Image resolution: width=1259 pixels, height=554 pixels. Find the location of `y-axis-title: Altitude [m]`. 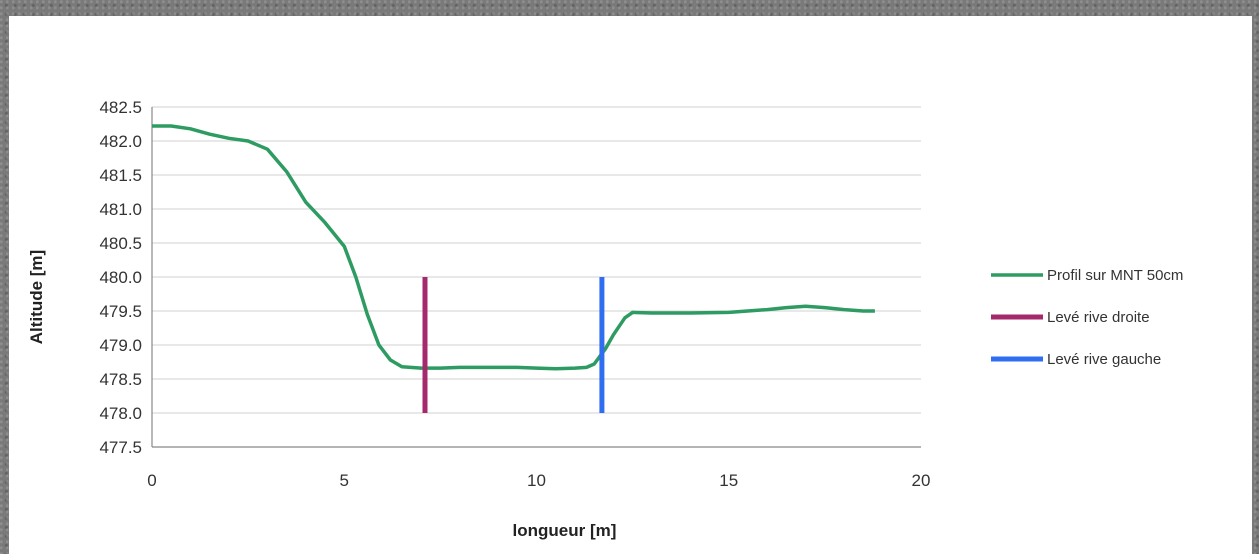

y-axis-title: Altitude [m] is located at coordinates (36, 297).